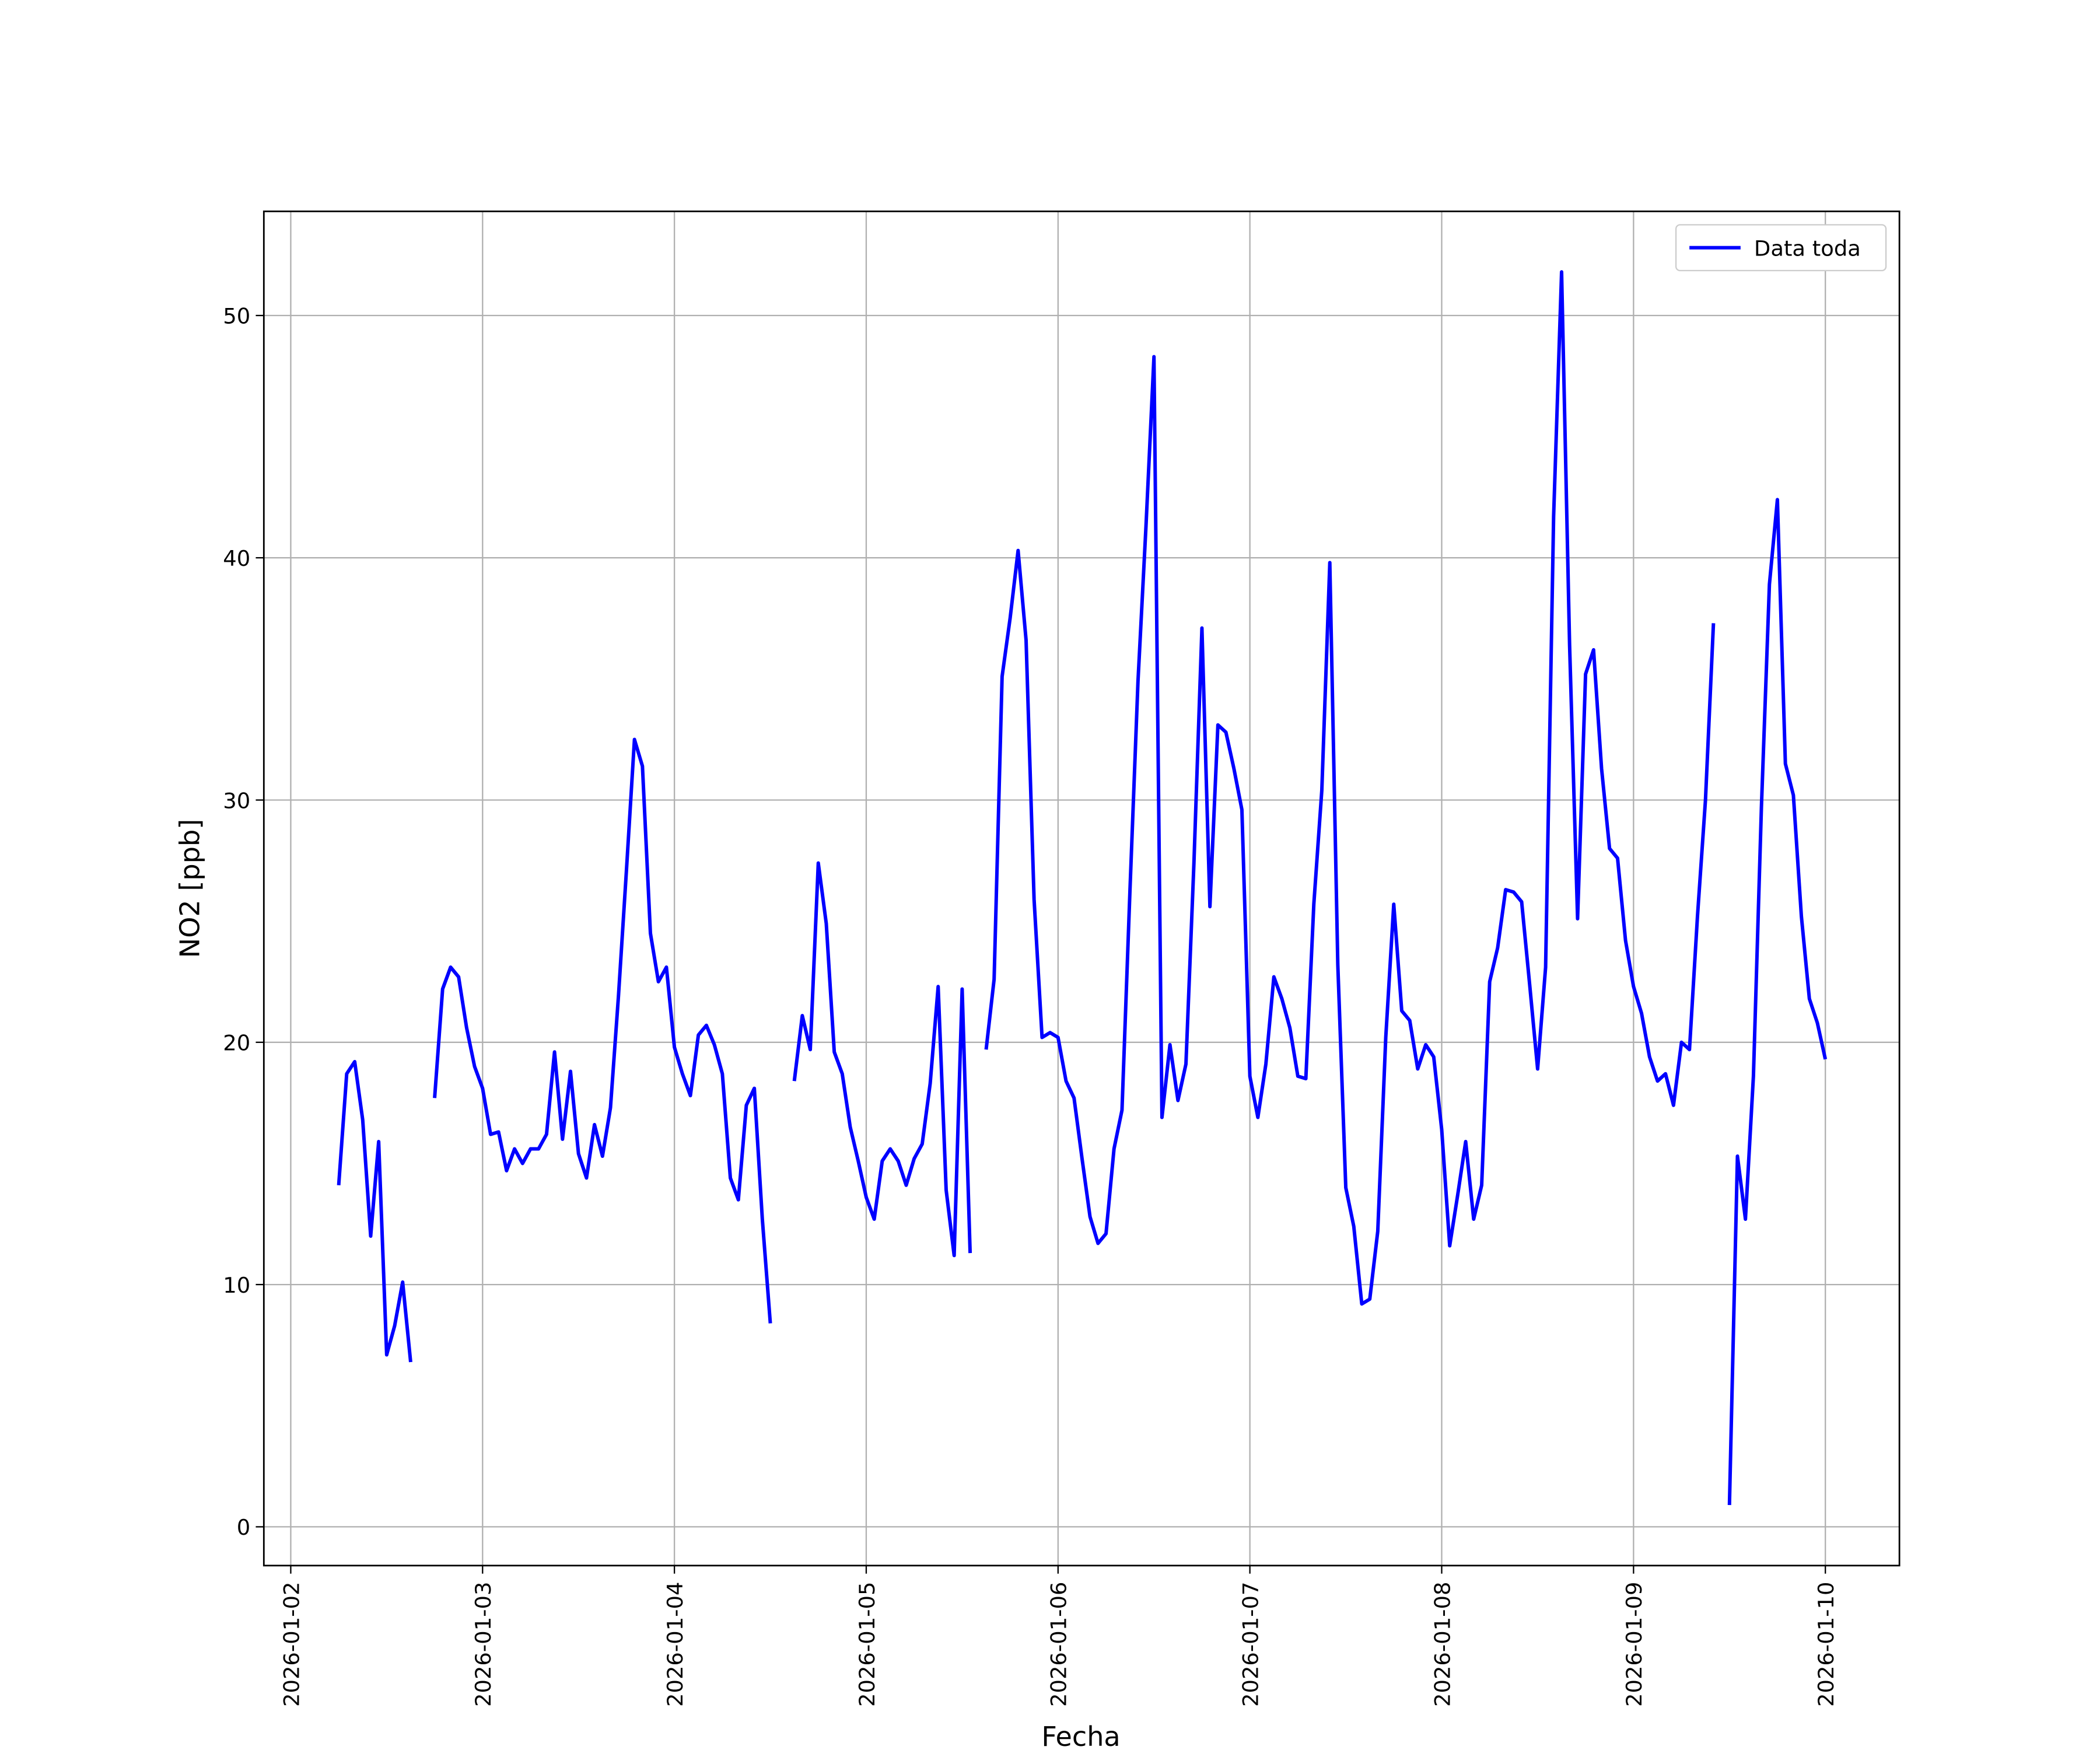 This screenshot has width=2100, height=1750. I want to click on x-tick-label: 2026-01-03, so click(483, 1644).